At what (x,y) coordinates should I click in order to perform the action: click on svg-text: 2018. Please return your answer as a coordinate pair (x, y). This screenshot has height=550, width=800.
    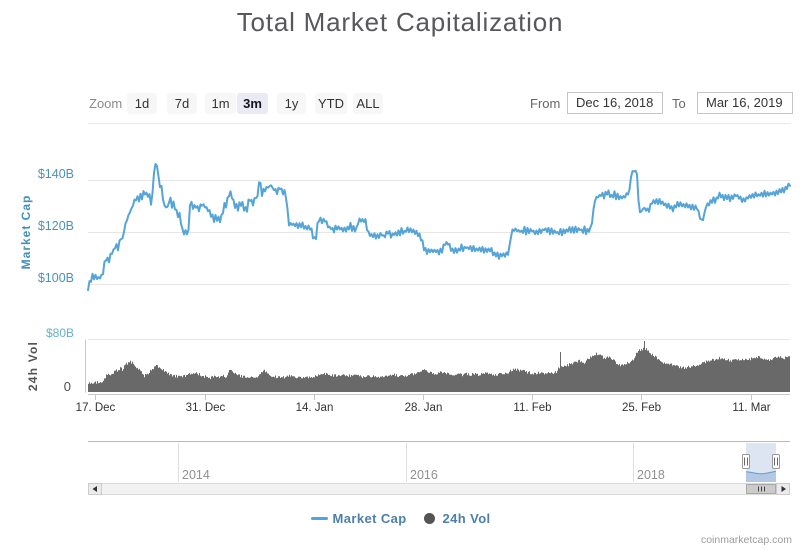
    Looking at the image, I should click on (651, 475).